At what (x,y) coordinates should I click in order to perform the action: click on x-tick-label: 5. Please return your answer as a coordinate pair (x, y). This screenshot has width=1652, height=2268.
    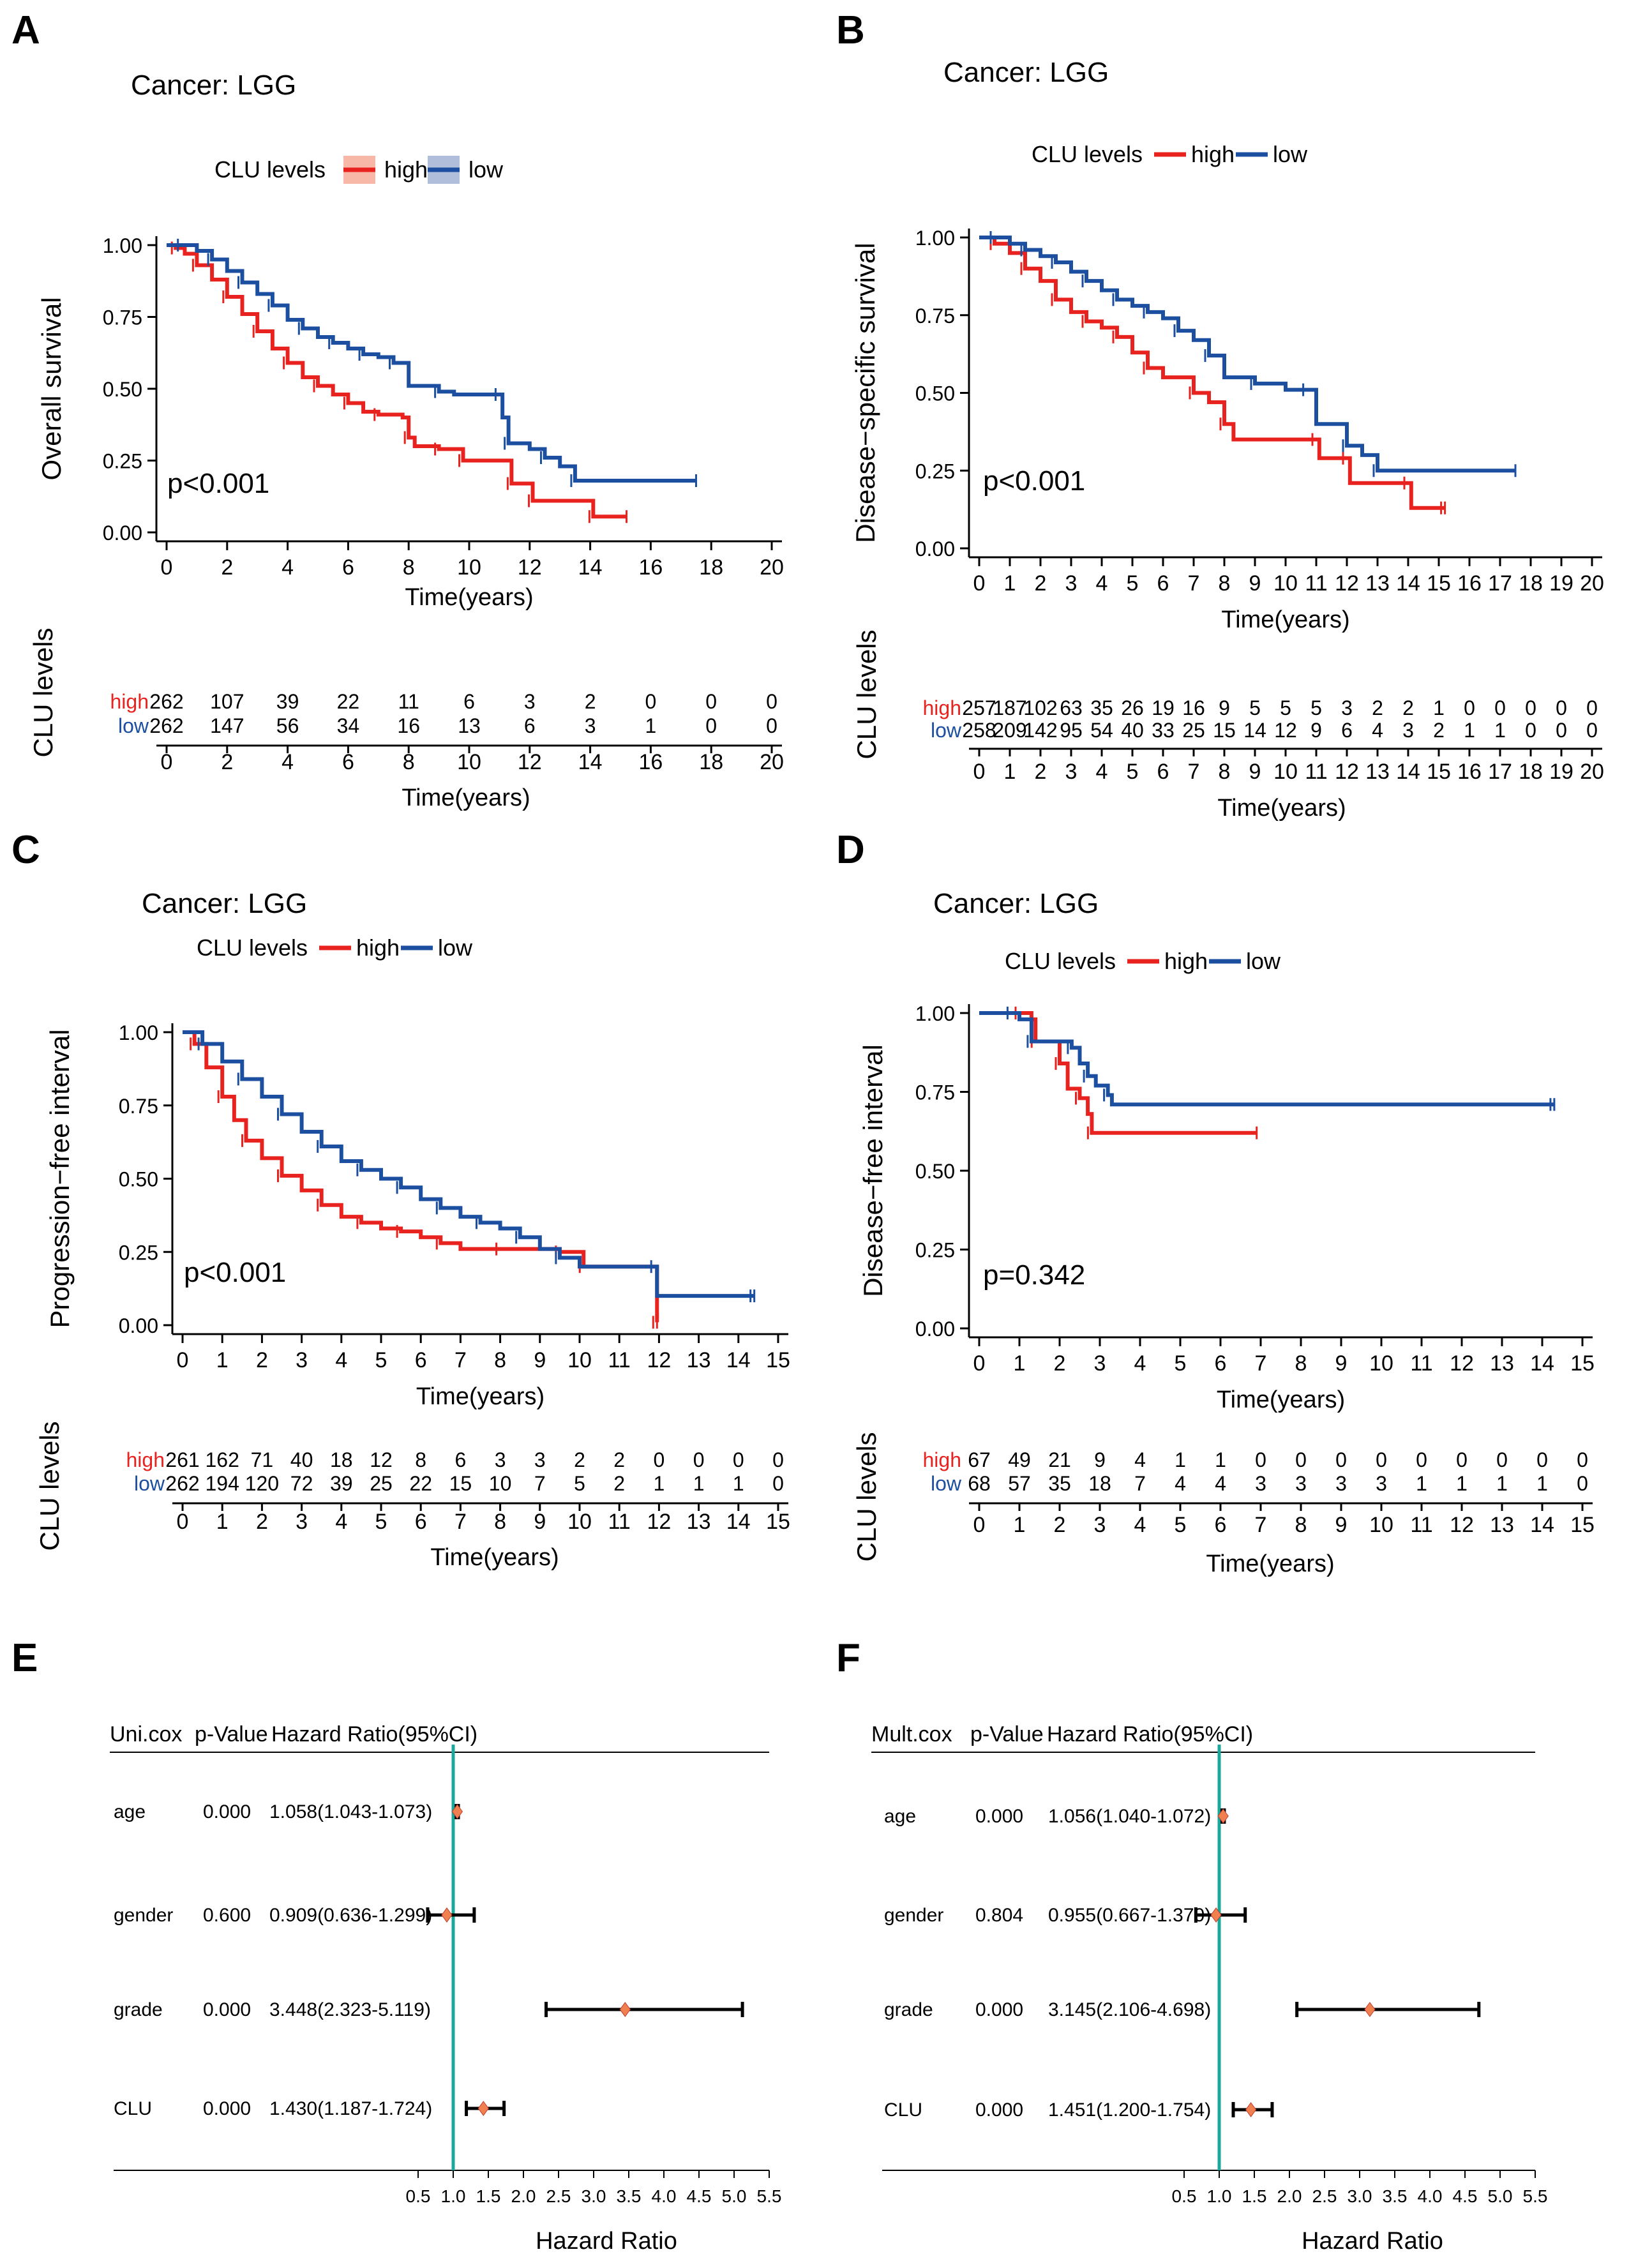
    Looking at the image, I should click on (1133, 584).